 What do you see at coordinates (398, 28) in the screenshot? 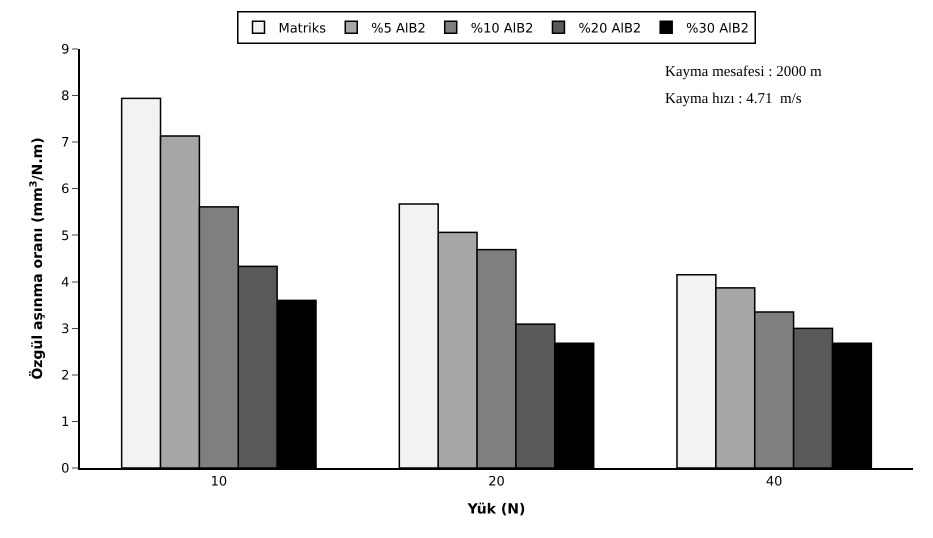
I see `legend-label: %5 AlB2` at bounding box center [398, 28].